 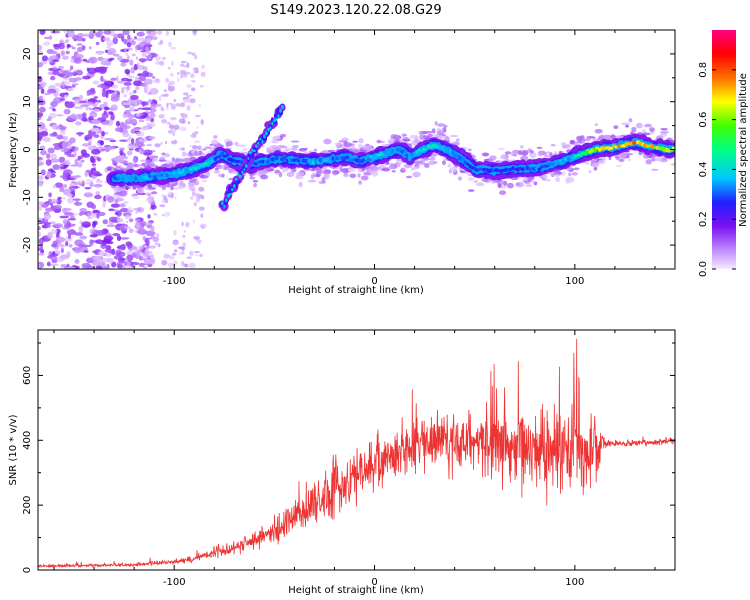 I want to click on colorbar-tick-label: 0.2, so click(x=703, y=219).